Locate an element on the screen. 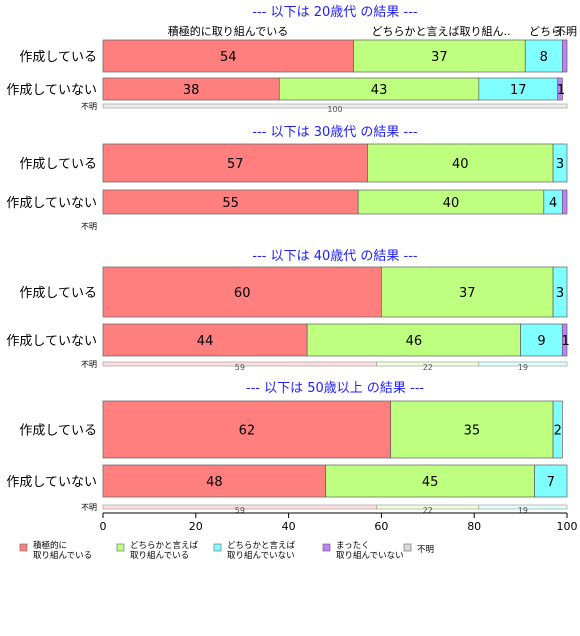 The image size is (580, 636). legend-label: 積極的に取り組んでいる is located at coordinates (62, 550).